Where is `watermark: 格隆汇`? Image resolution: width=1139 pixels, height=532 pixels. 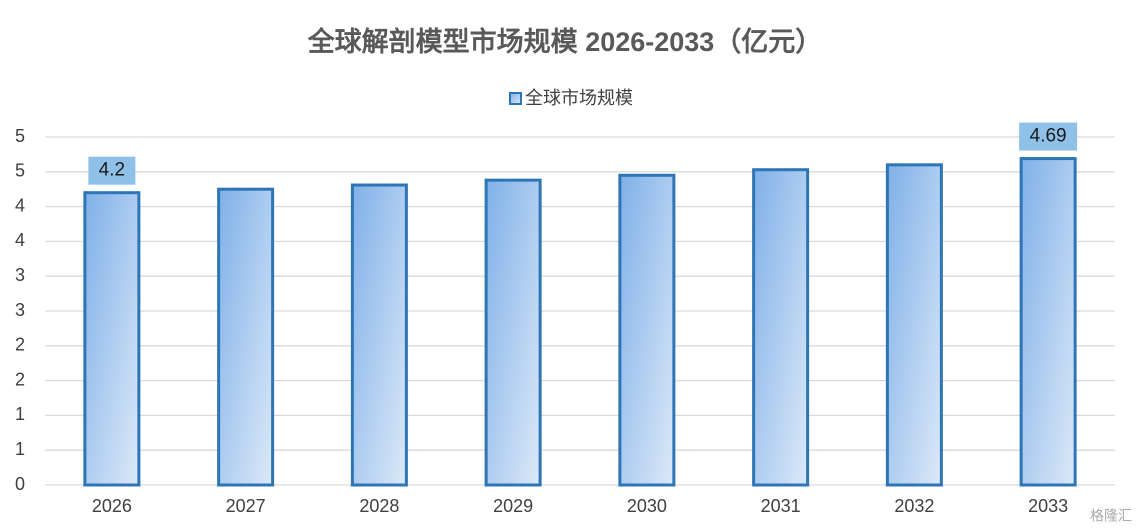 watermark: 格隆汇 is located at coordinates (1111, 516).